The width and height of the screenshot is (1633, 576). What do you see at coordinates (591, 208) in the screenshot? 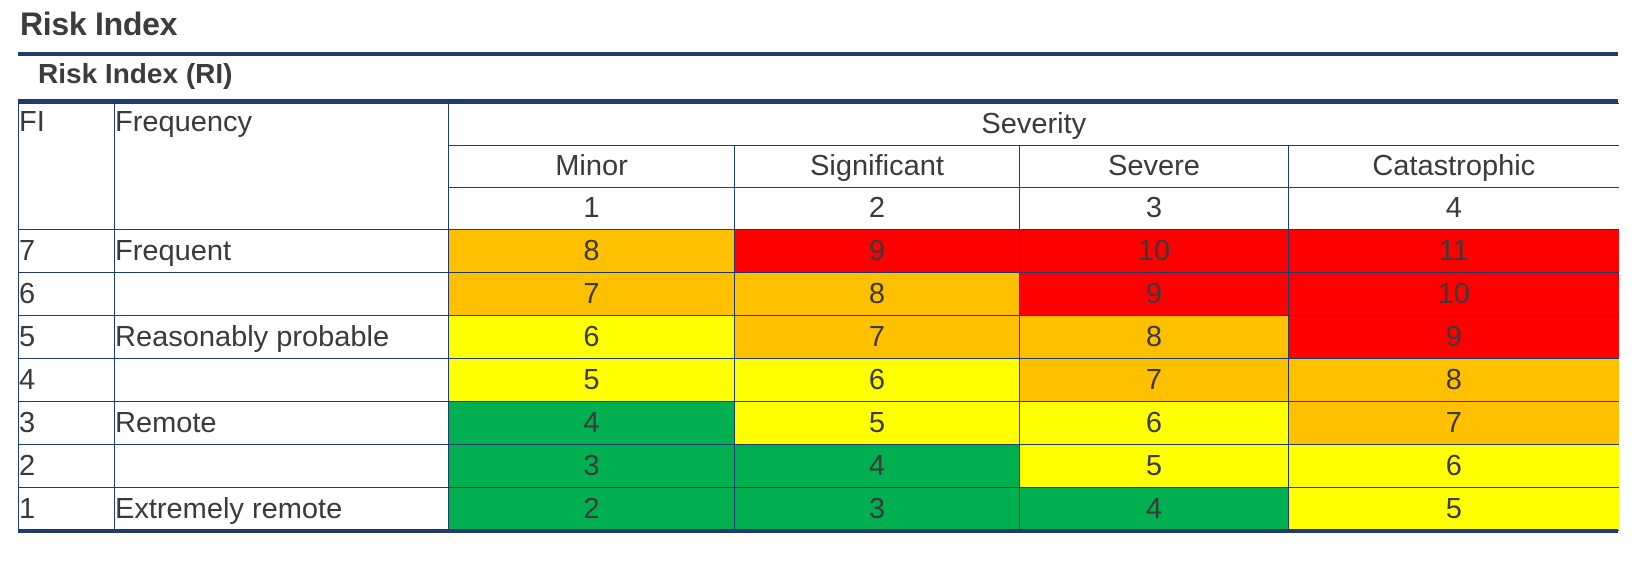
I see `severity-number-1: 1` at bounding box center [591, 208].